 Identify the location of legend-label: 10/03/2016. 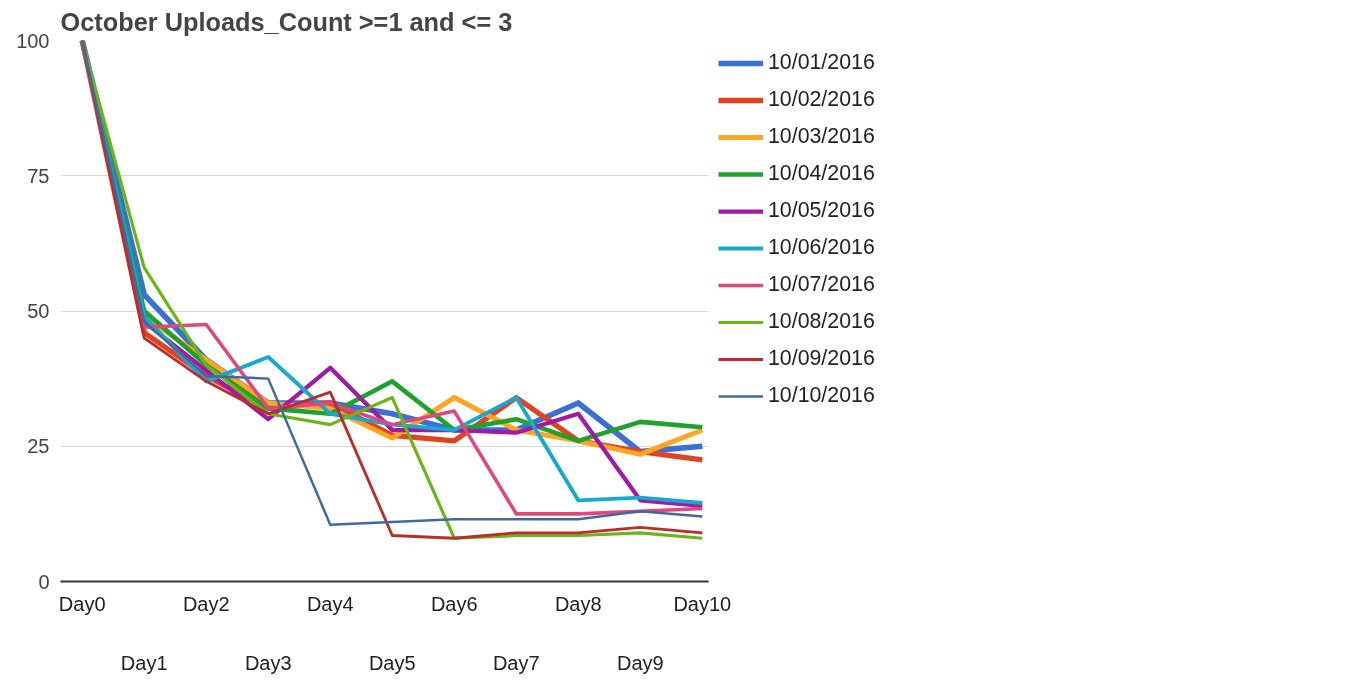
(821, 136).